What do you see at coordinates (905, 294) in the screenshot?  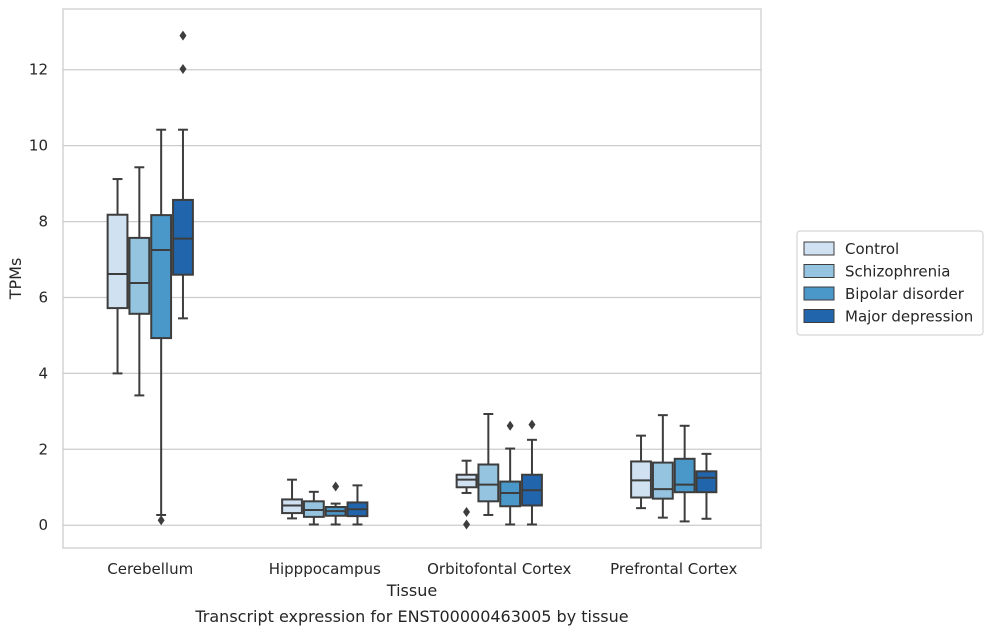 I see `legend-label: Bipolar disorder` at bounding box center [905, 294].